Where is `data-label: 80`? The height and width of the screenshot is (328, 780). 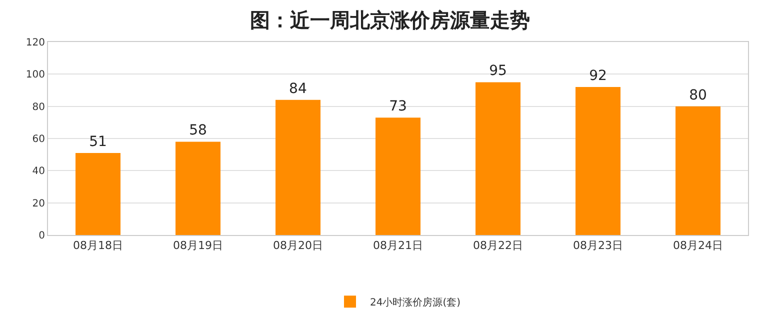
data-label: 80 is located at coordinates (698, 95).